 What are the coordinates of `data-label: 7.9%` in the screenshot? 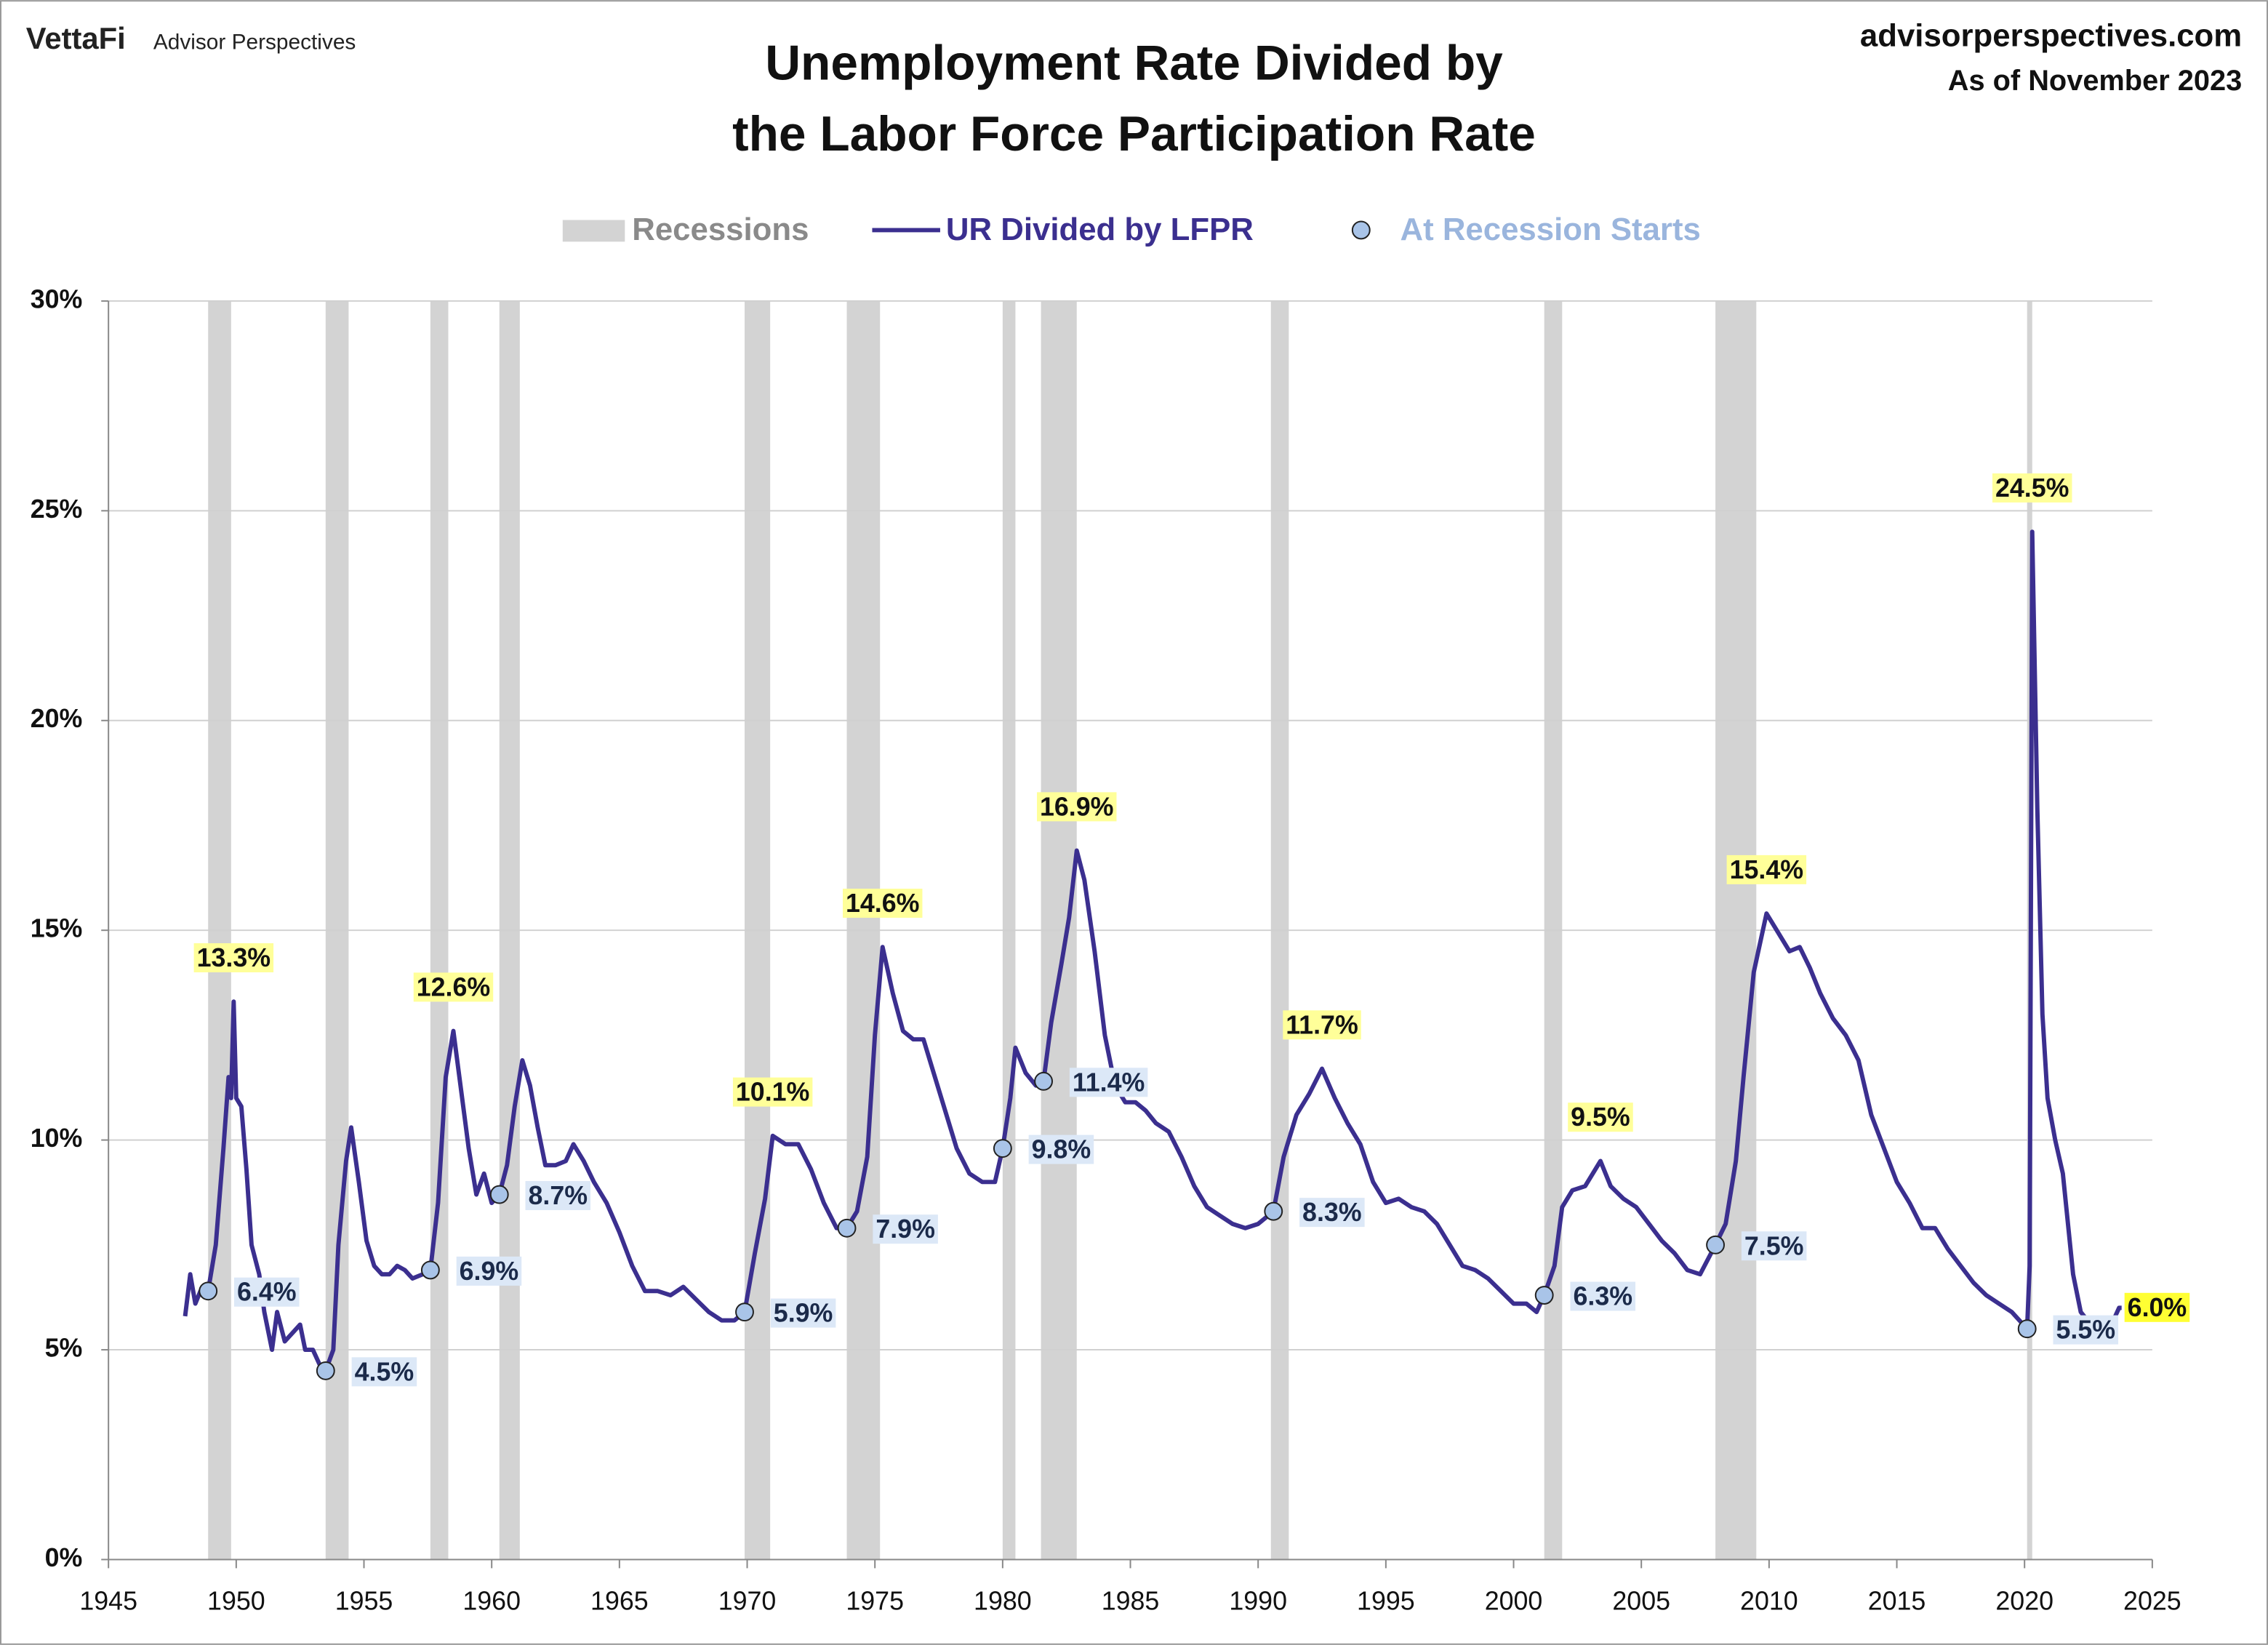 It's located at (905, 1229).